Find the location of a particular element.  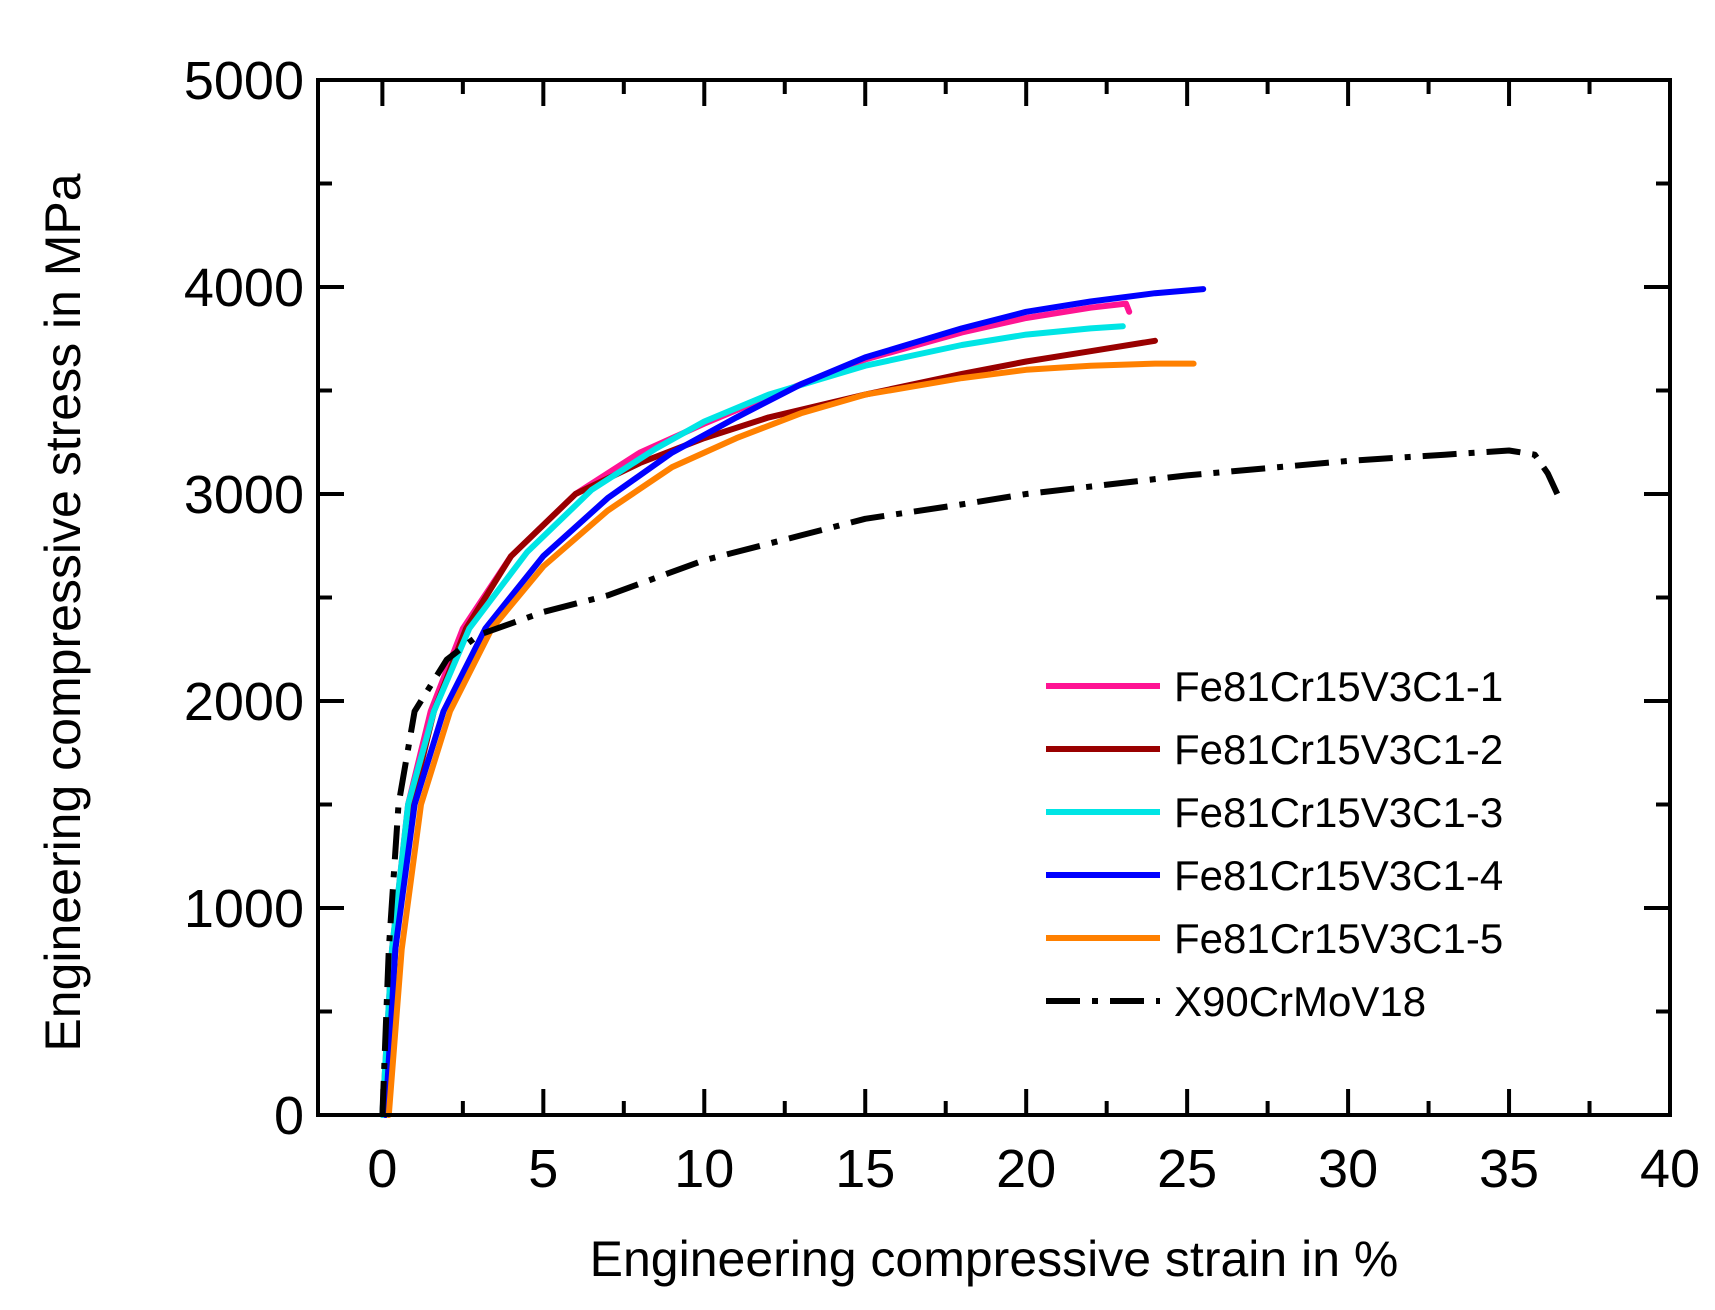

legend-item: X90CrMoV18 is located at coordinates (1236, 1001).